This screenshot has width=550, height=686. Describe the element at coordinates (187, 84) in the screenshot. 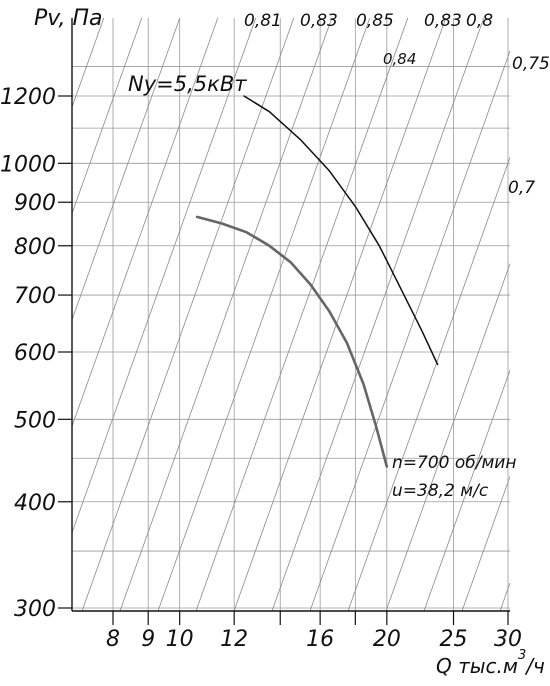

I see `power-label: Ny=5,5кВт` at that location.